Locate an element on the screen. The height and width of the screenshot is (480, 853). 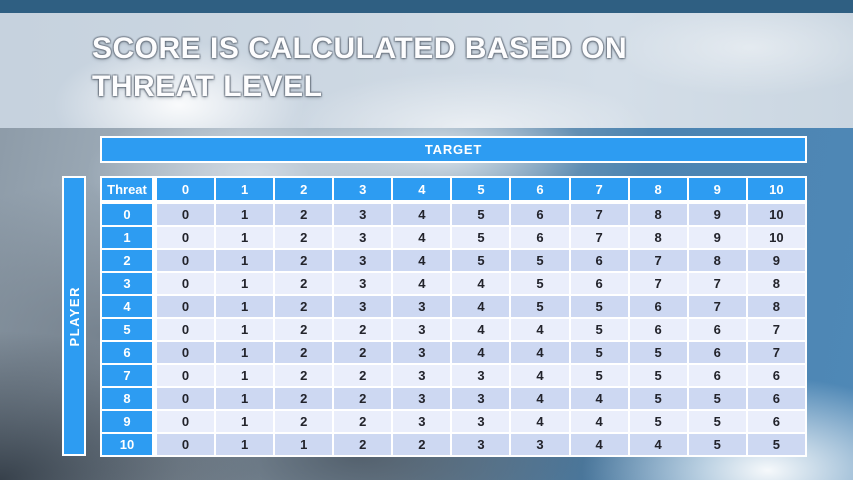
score-cell-r10-c6: 3 is located at coordinates (540, 444).